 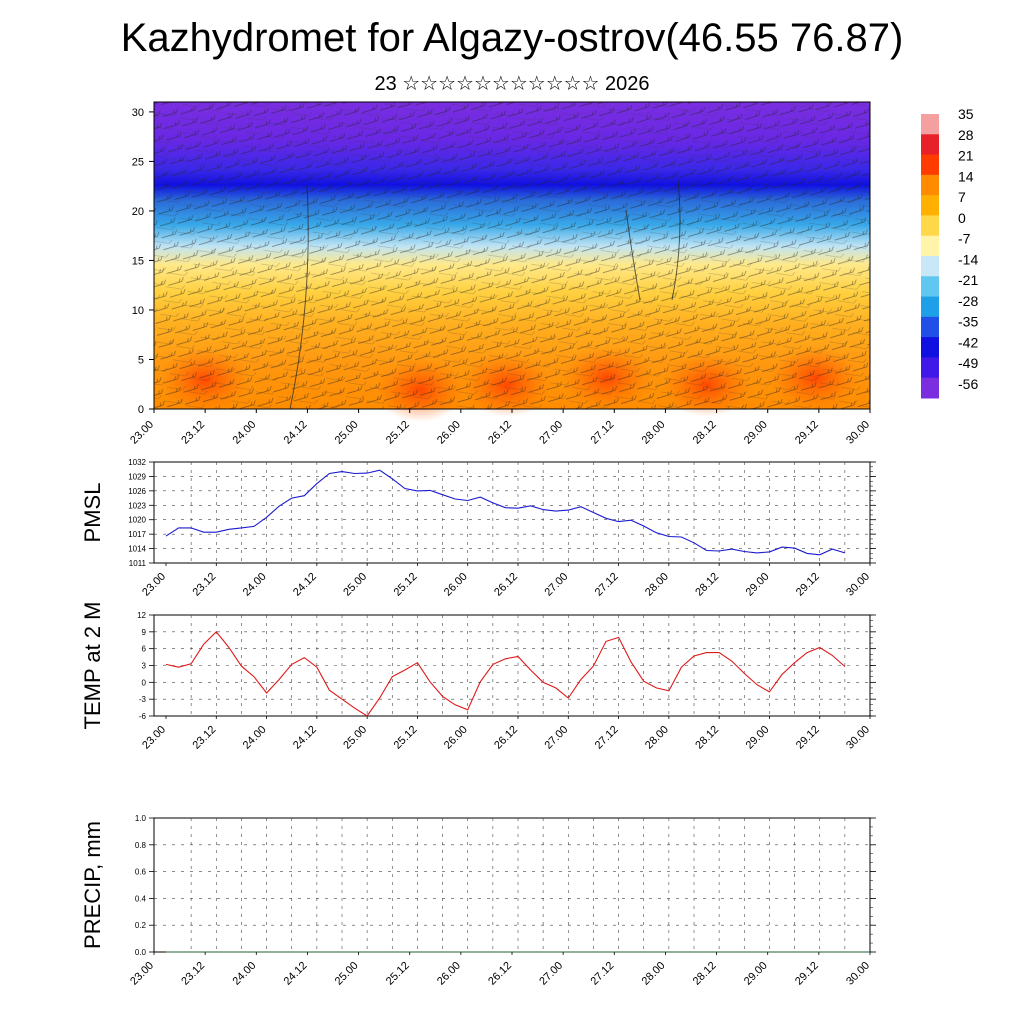 I want to click on y-tick-label: 5, so click(x=141, y=360).